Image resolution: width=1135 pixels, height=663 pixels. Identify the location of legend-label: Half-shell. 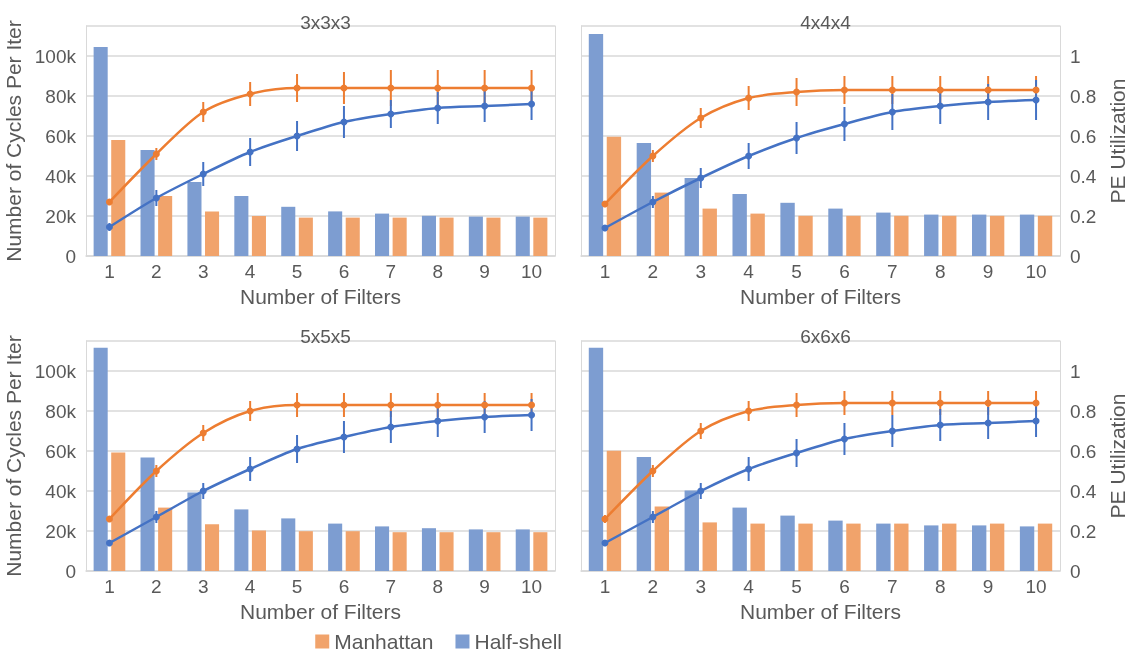
(518, 641).